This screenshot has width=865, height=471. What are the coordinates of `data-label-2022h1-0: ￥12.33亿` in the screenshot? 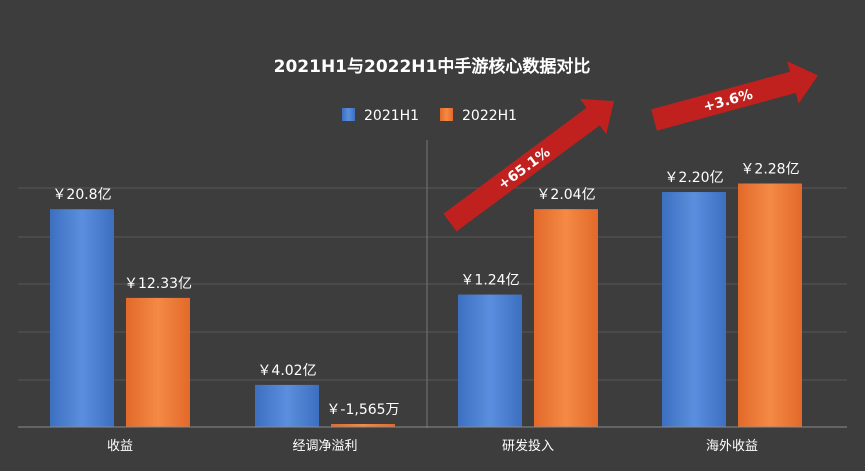 It's located at (158, 284).